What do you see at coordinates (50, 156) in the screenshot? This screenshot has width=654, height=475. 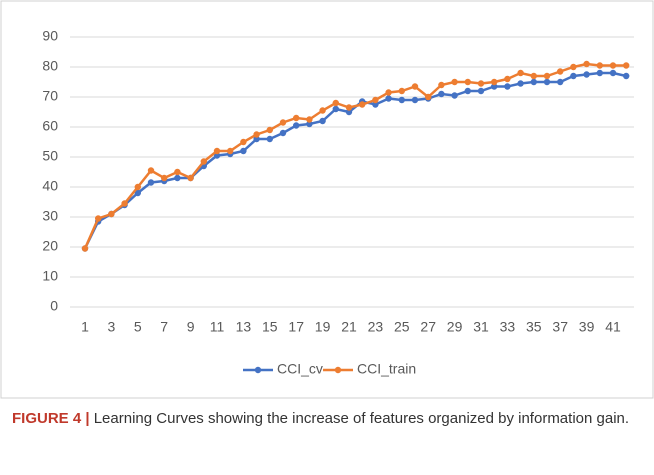 I see `y-tick-label: 50` at bounding box center [50, 156].